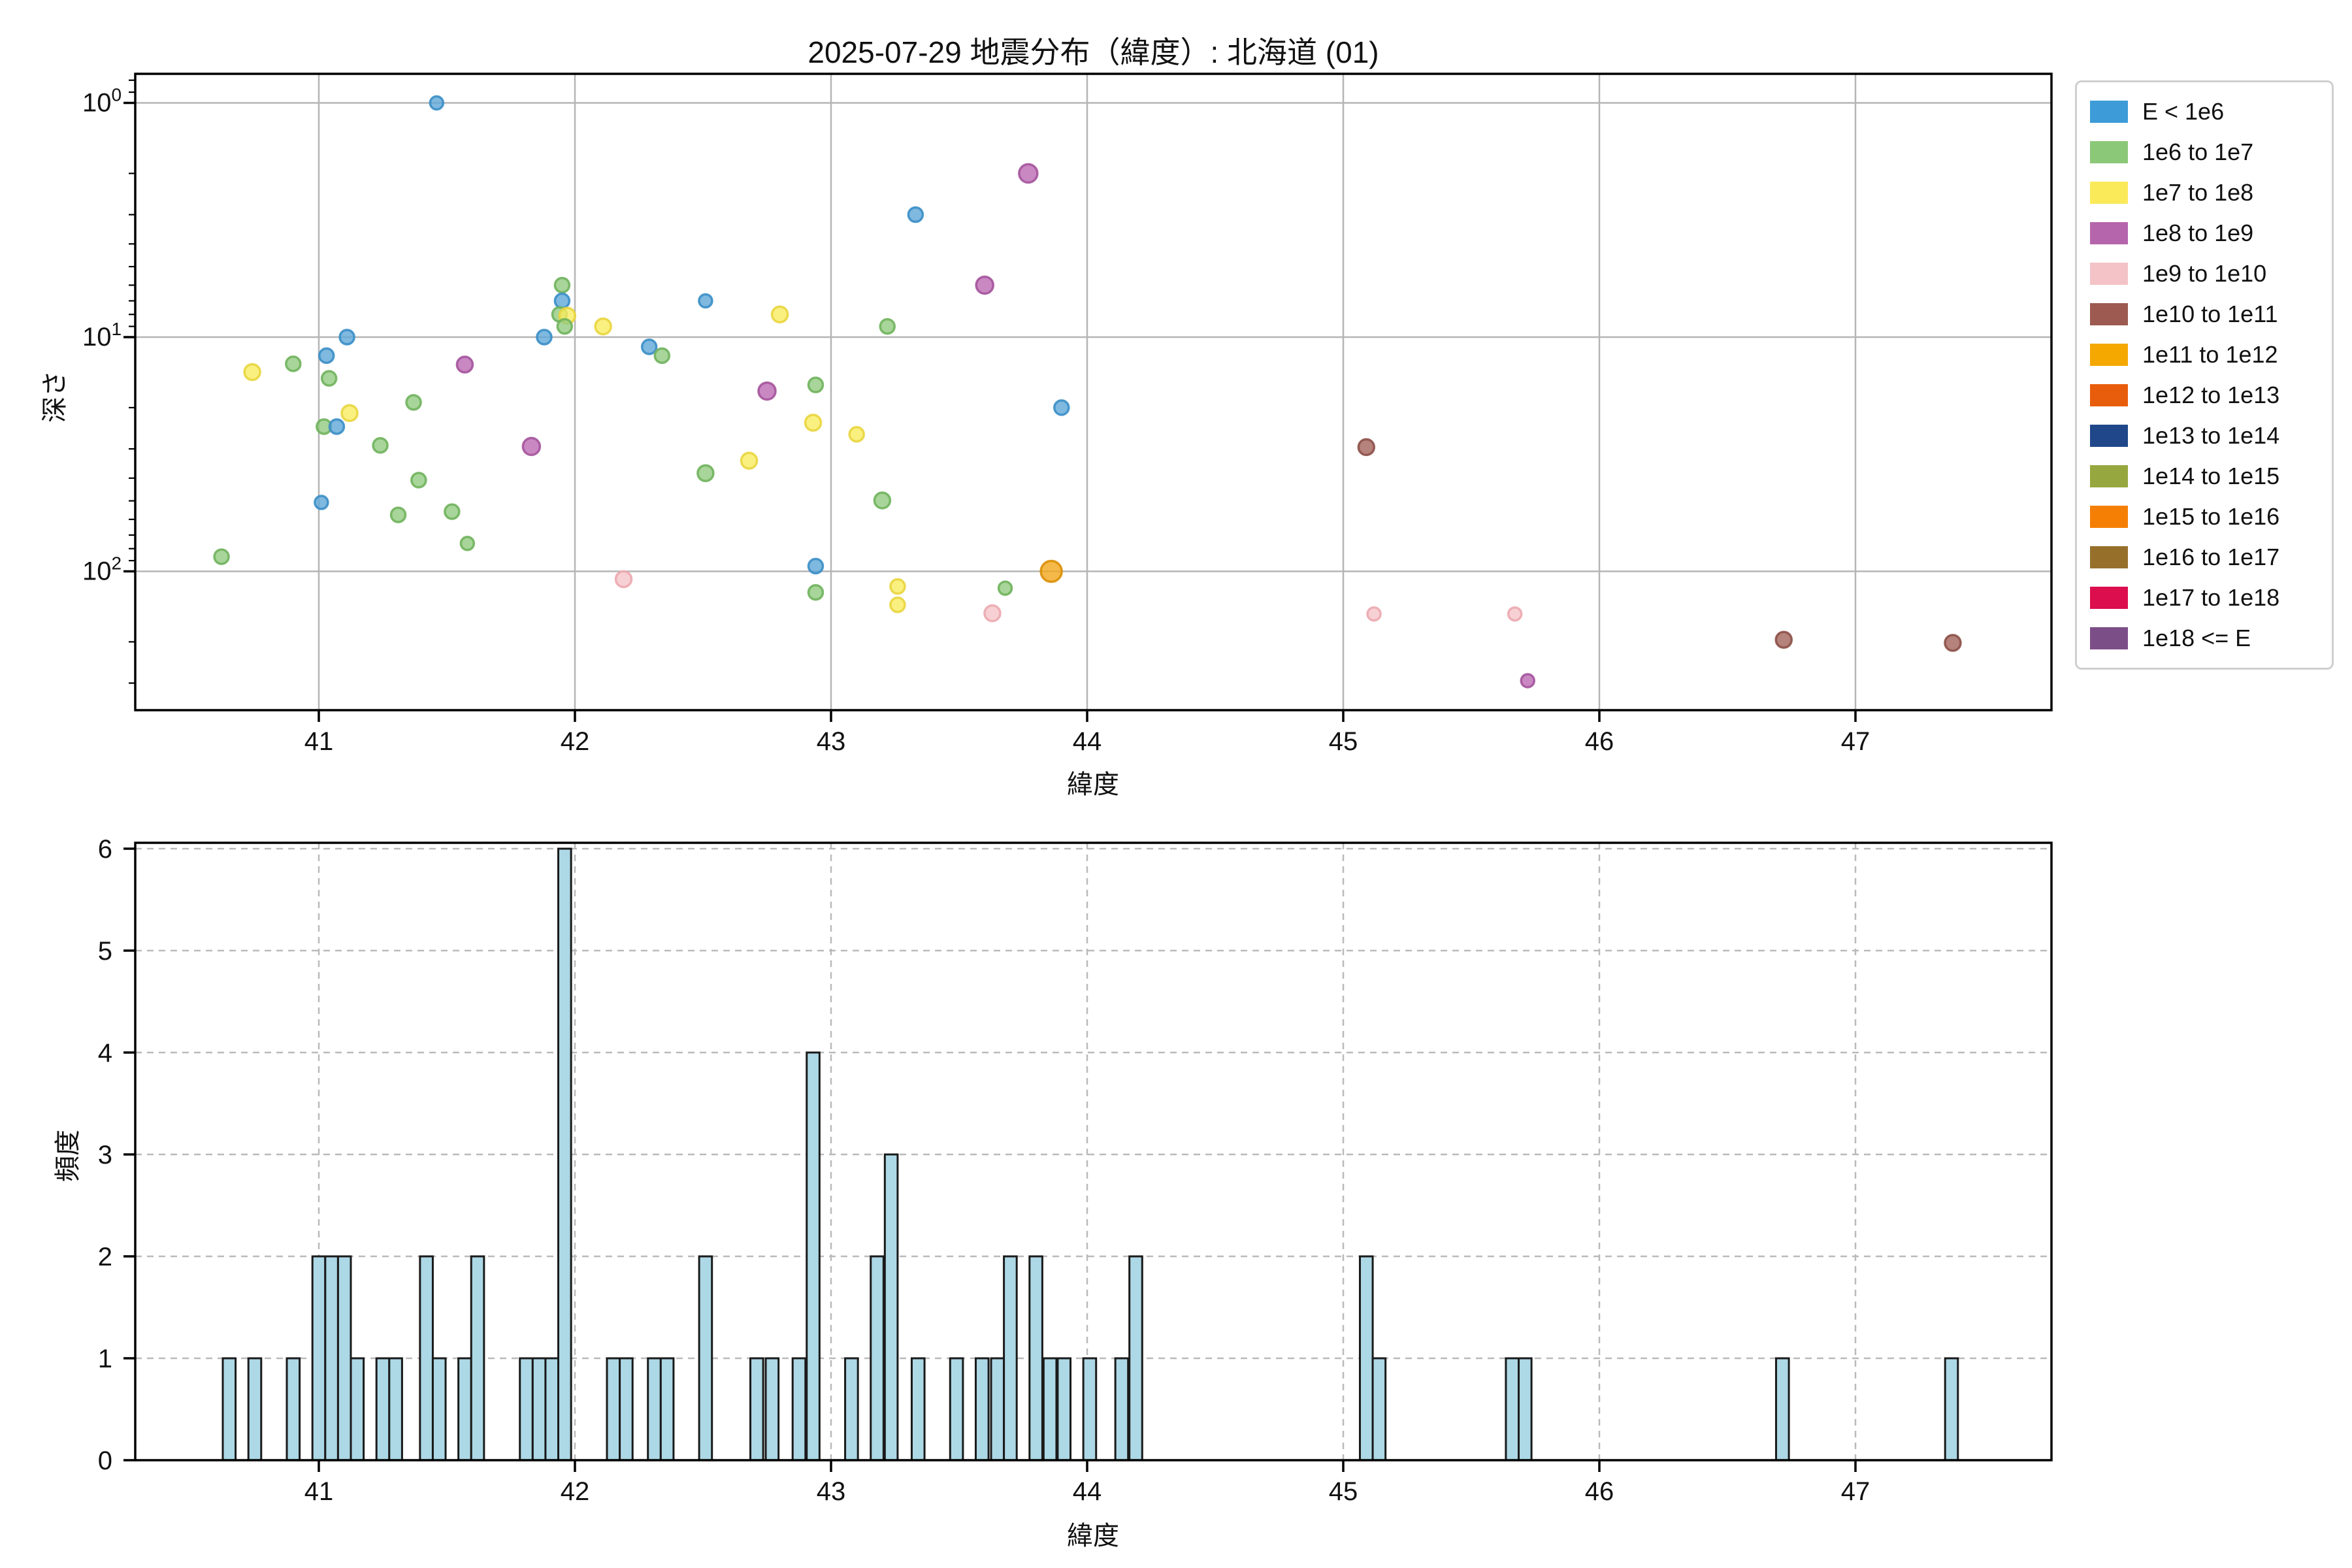 This screenshot has height=1568, width=2352. I want to click on legend-label: 1e6 to 1e7, so click(2198, 152).